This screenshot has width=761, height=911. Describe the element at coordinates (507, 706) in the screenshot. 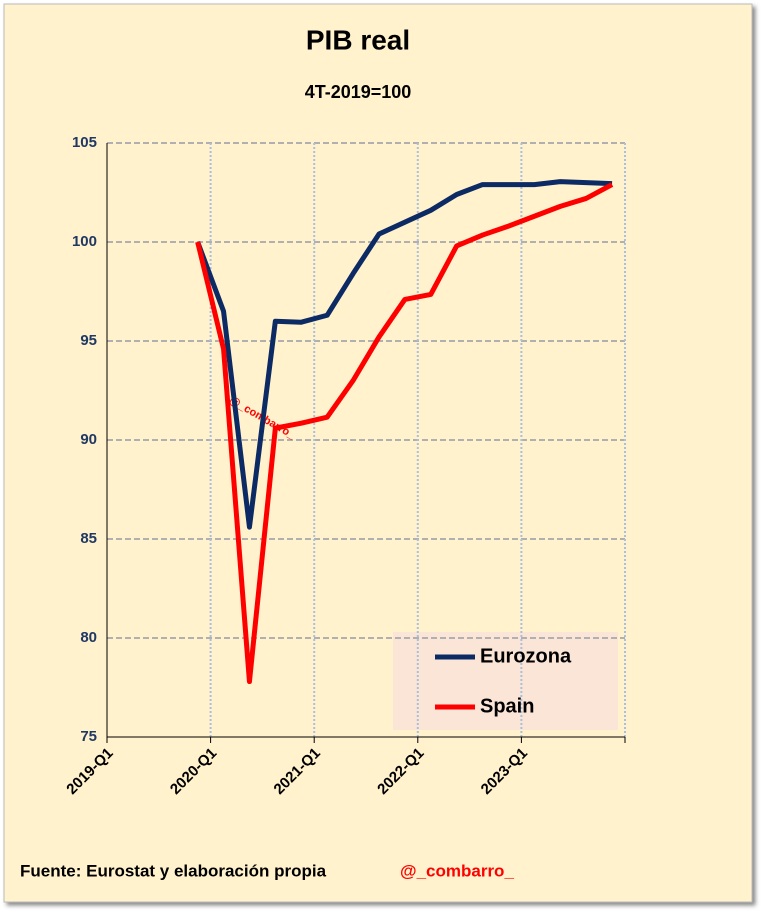

I see `legend-label: Spain` at that location.